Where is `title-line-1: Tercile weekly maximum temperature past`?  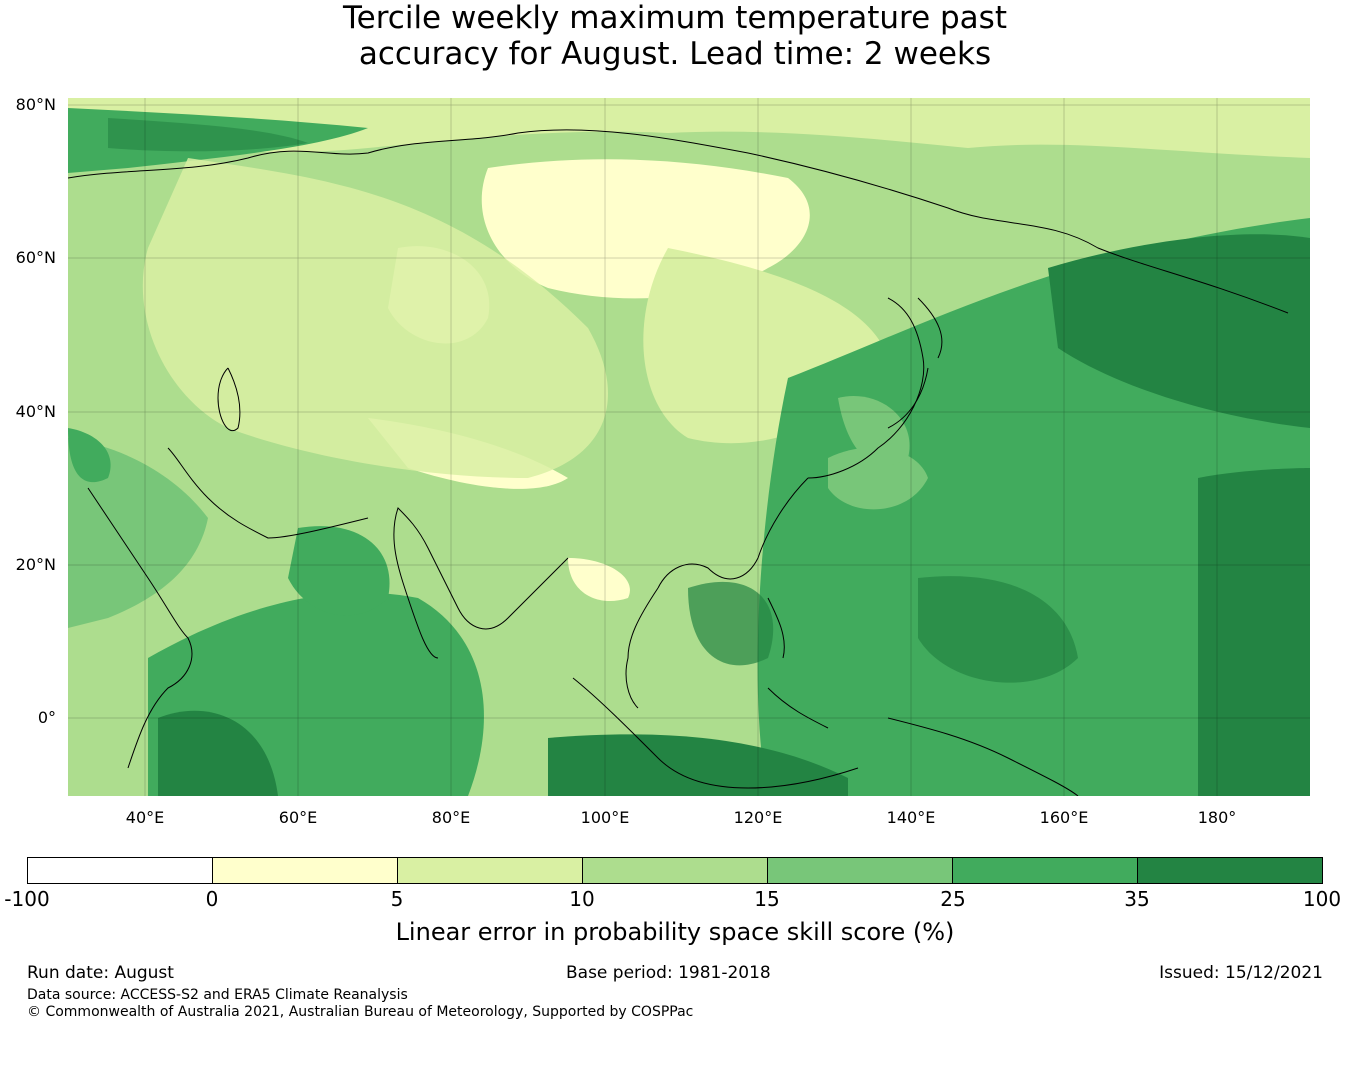
title-line-1: Tercile weekly maximum temperature past is located at coordinates (674, 18).